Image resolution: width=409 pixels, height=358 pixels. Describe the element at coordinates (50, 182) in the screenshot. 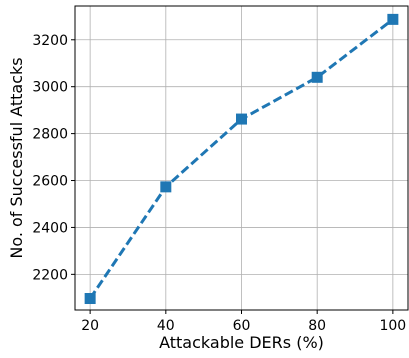

I see `y-tick-label: 2600` at that location.